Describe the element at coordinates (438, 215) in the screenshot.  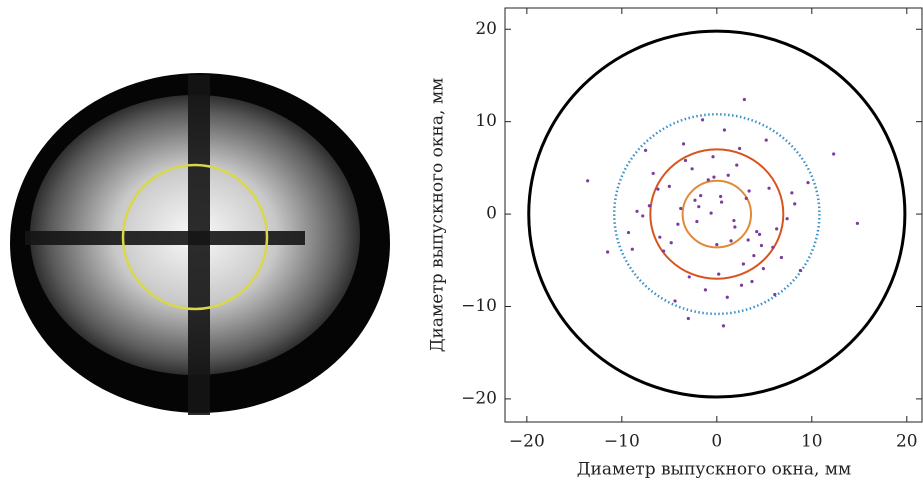
I see `y-axis-label: Диаметр выпускного окна, мм` at that location.